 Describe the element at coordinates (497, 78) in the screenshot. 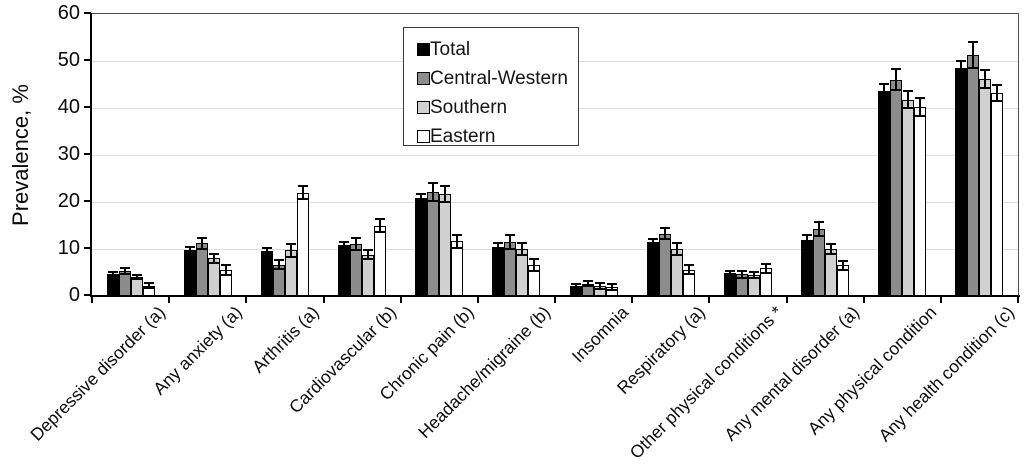

I see `legend-item: Central-Western` at that location.